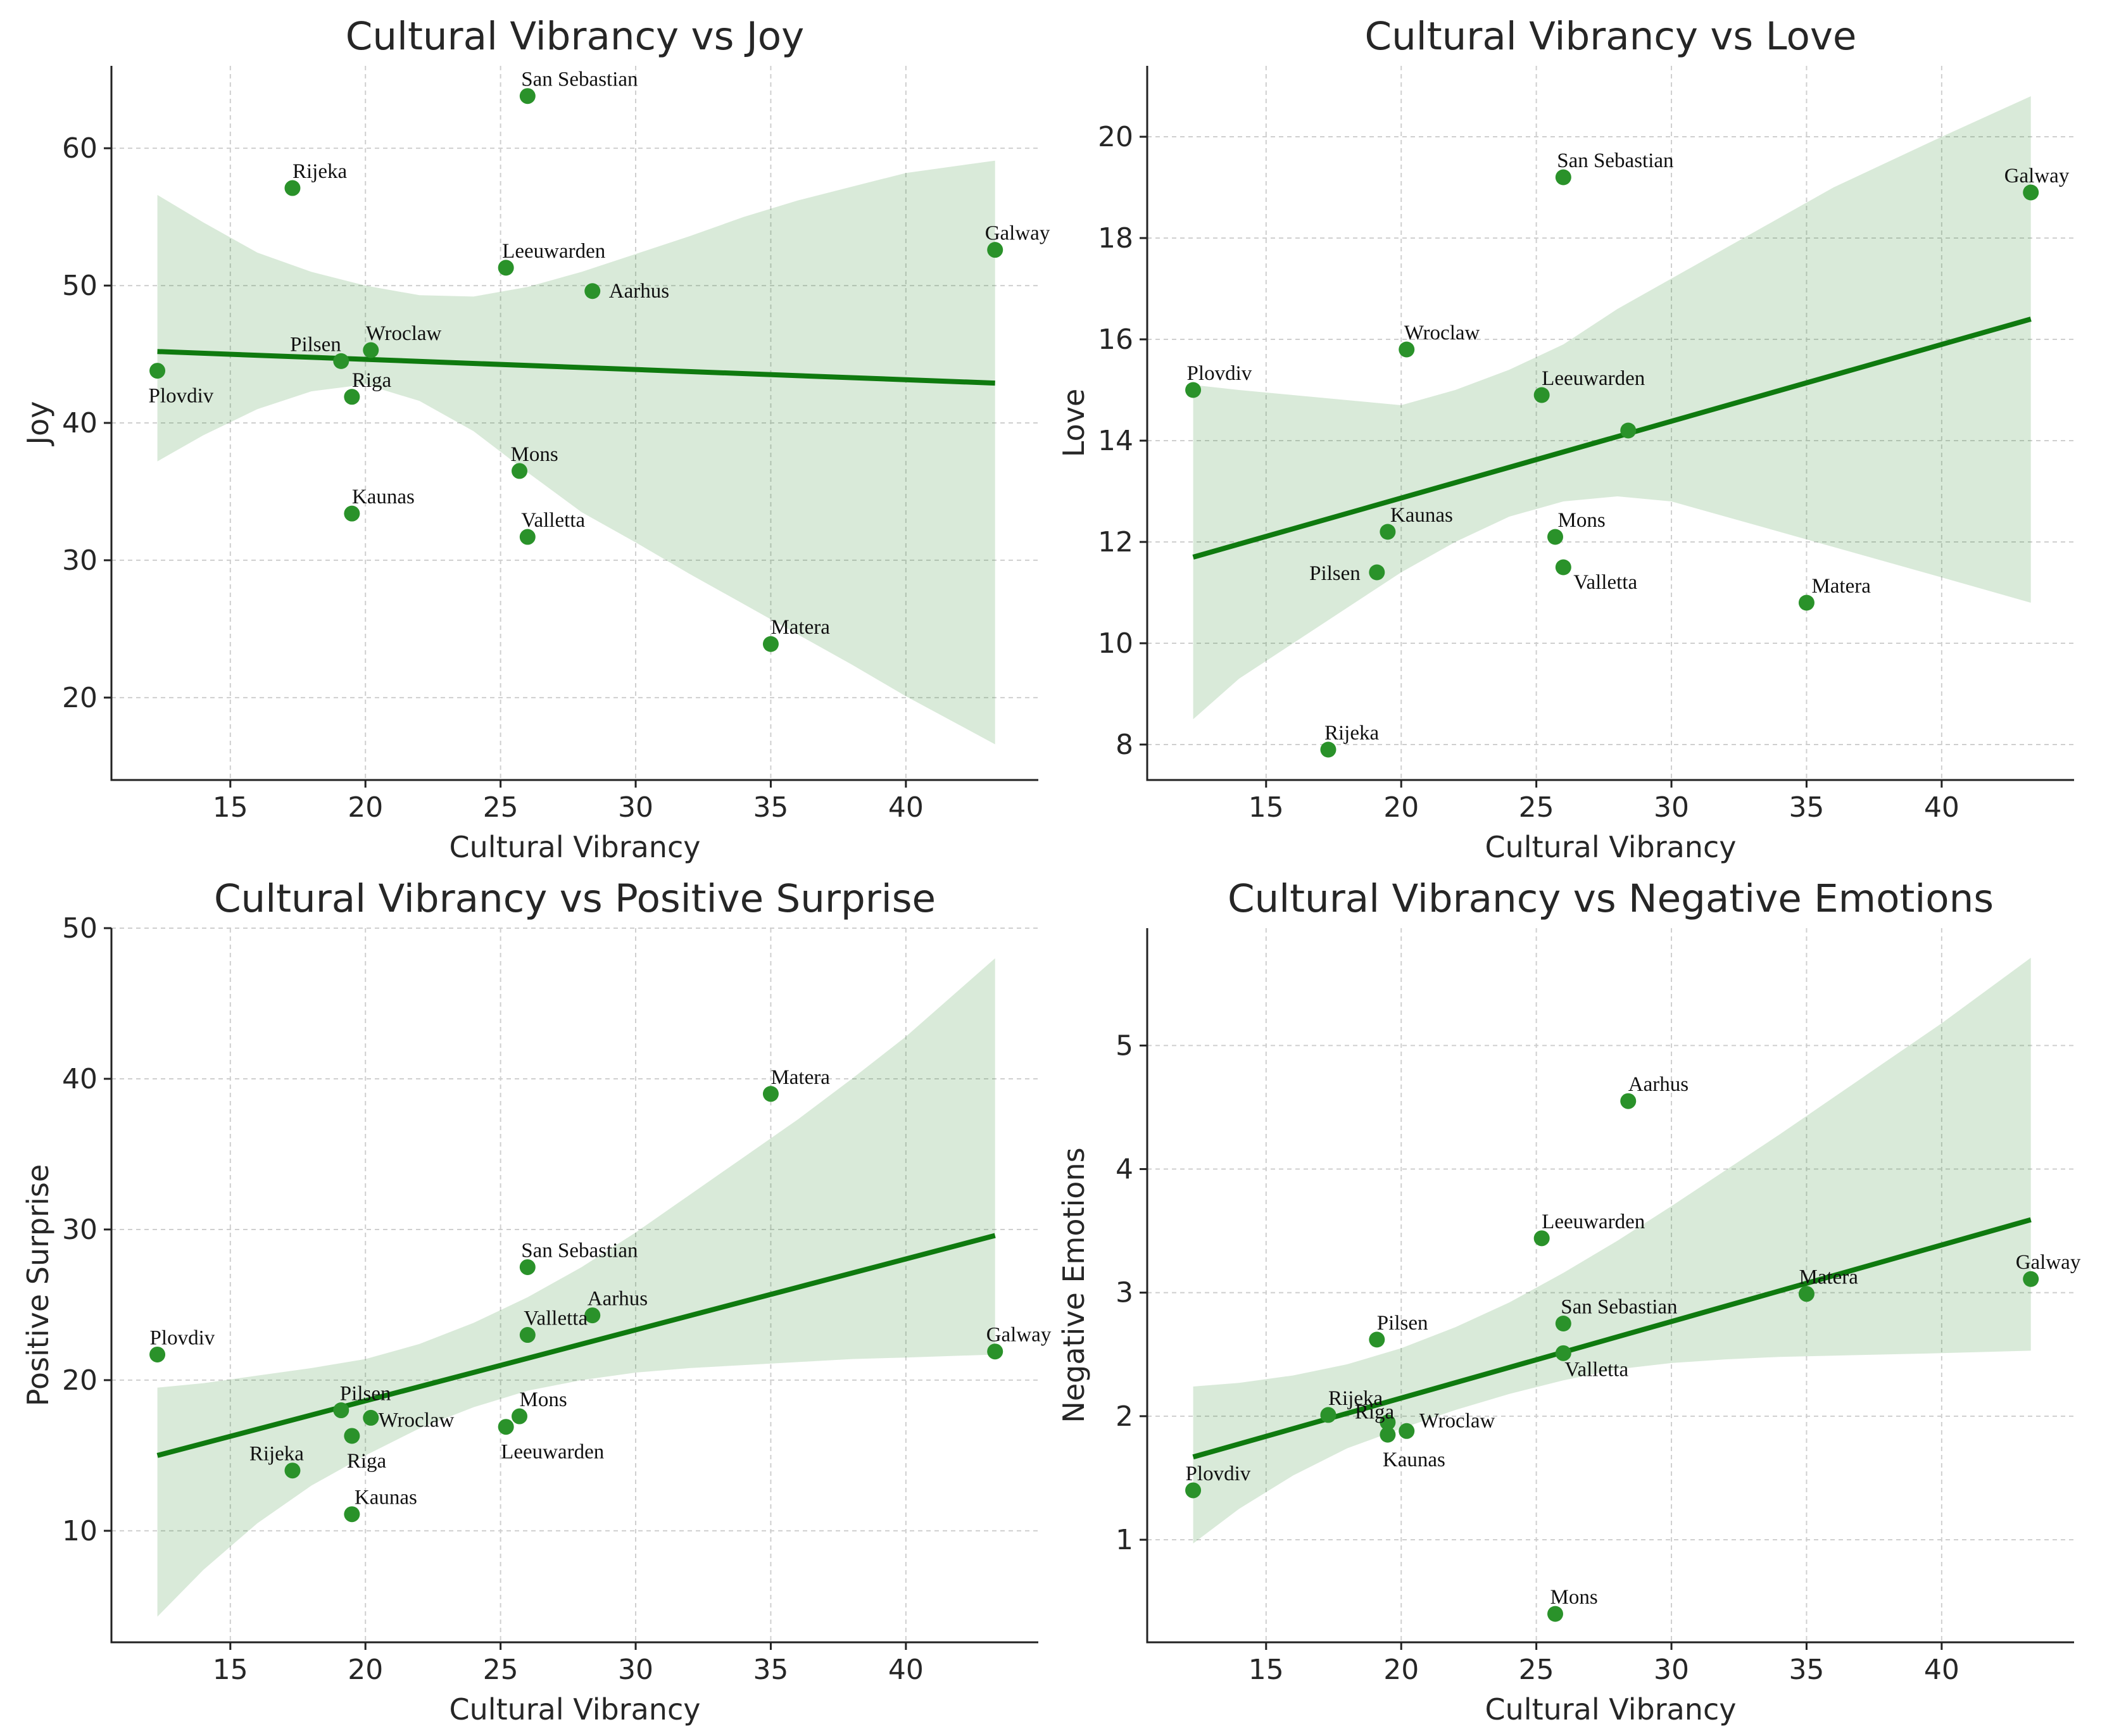 The image size is (2107, 1736). Describe the element at coordinates (1628, 430) in the screenshot. I see `data-point-unlabeled` at that location.